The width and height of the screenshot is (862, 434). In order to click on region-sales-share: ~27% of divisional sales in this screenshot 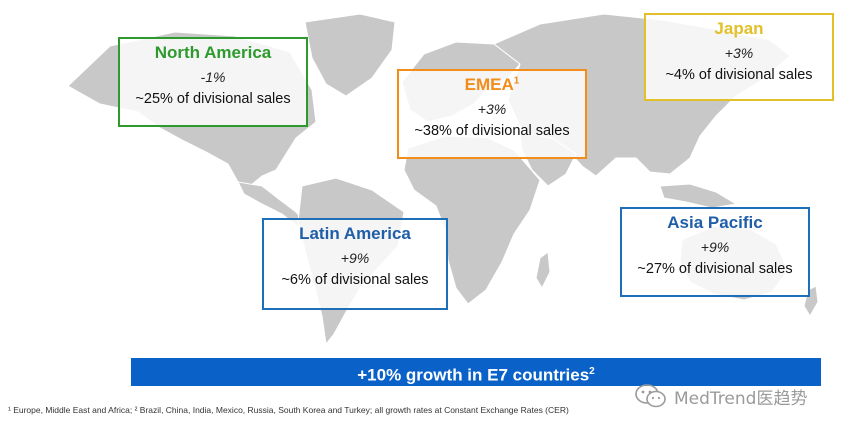, I will do `click(715, 269)`.